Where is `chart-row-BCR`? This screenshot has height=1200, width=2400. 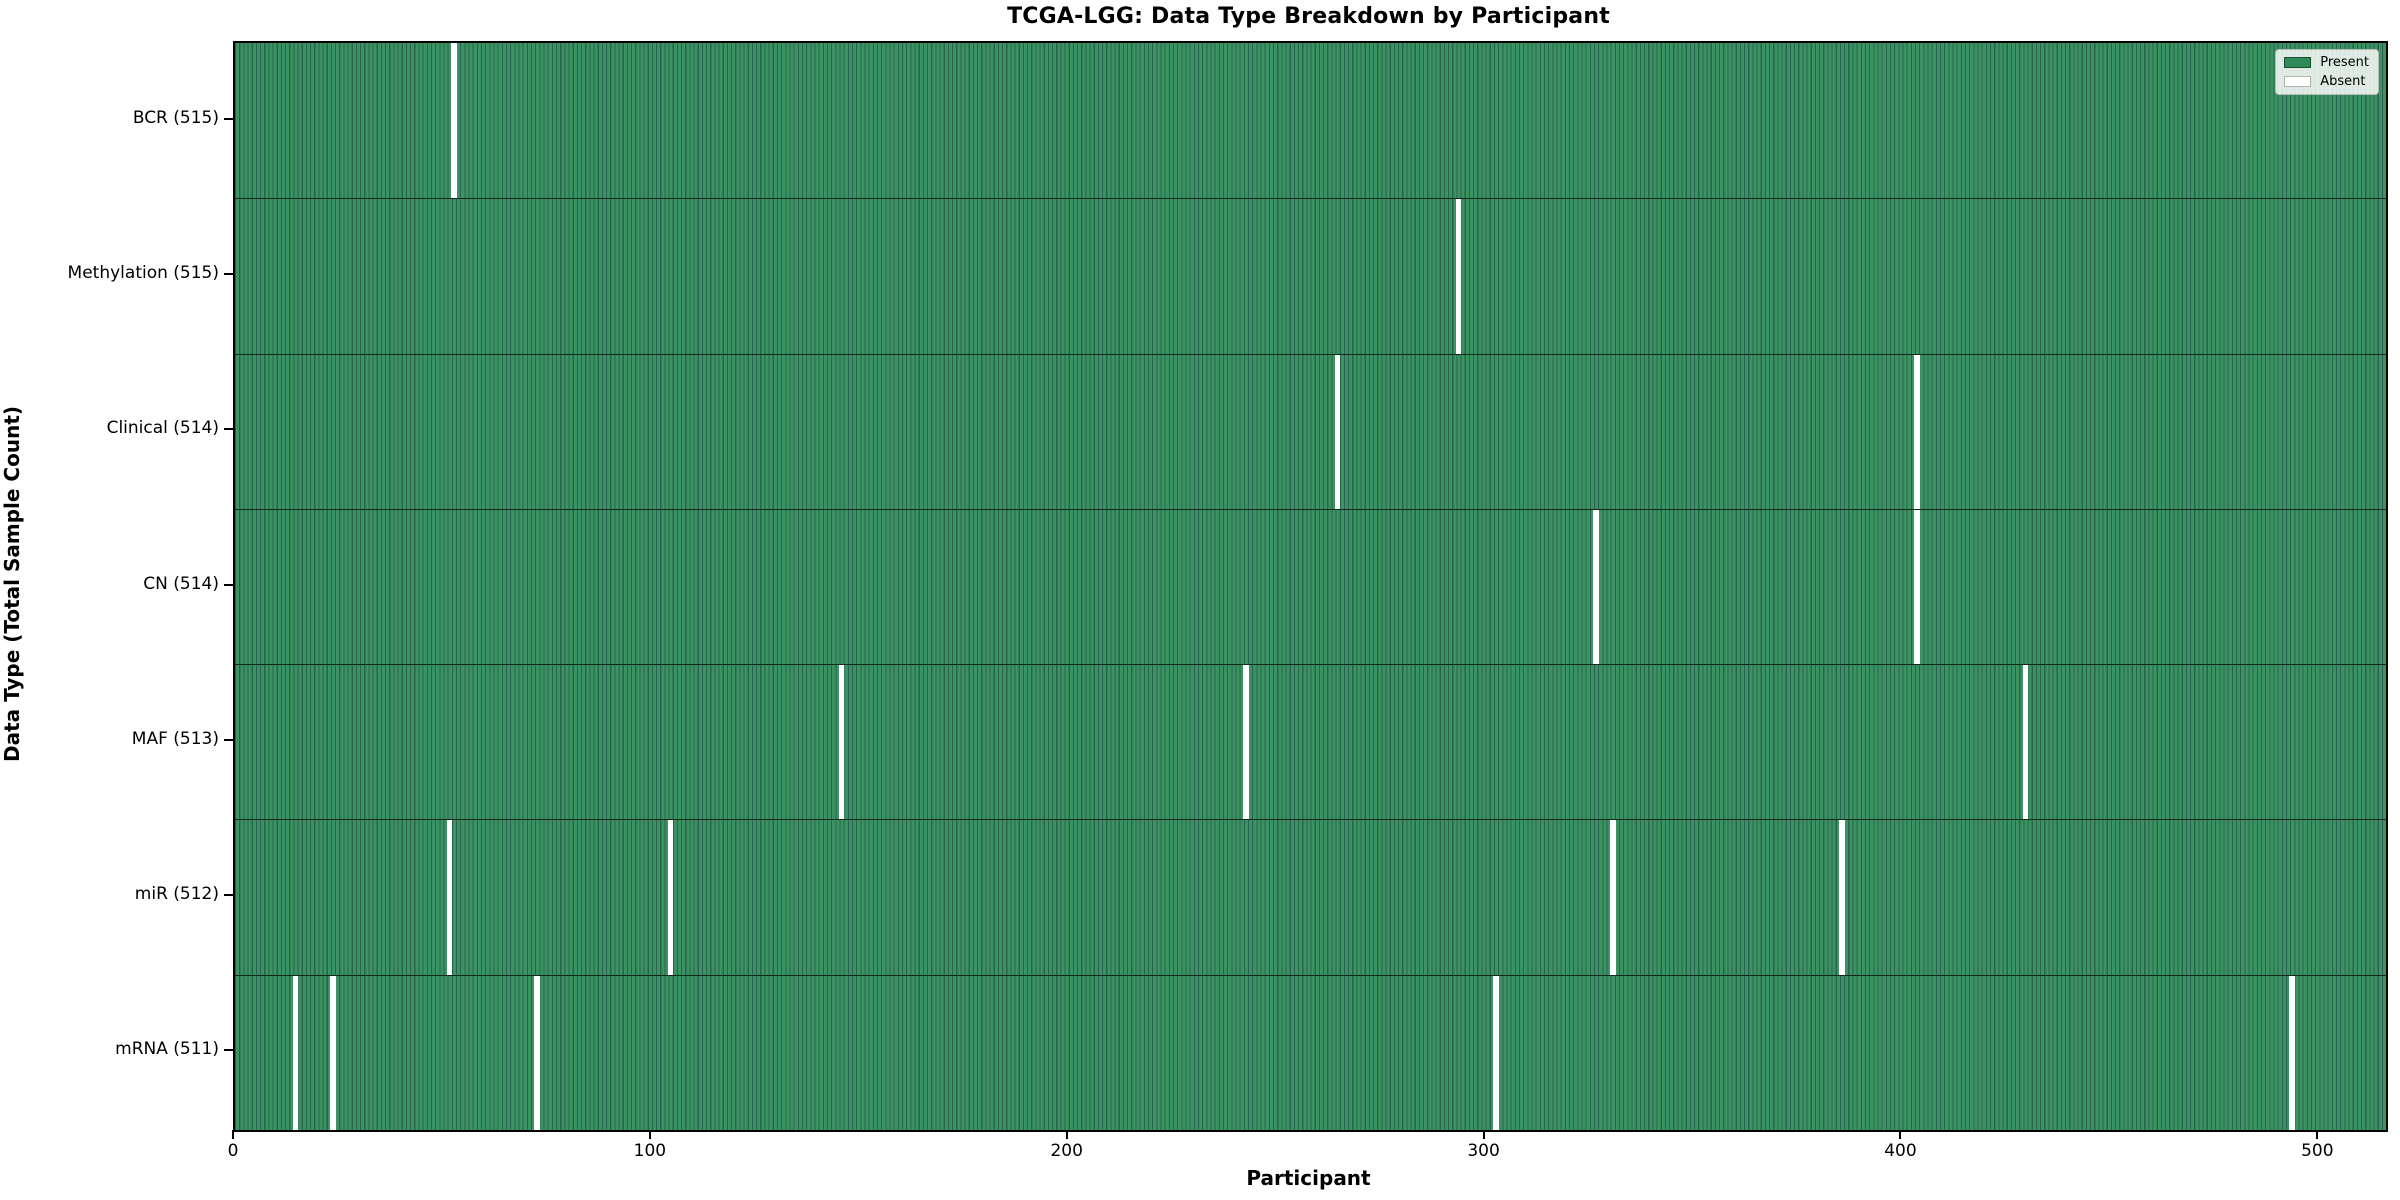 chart-row-BCR is located at coordinates (1310, 121).